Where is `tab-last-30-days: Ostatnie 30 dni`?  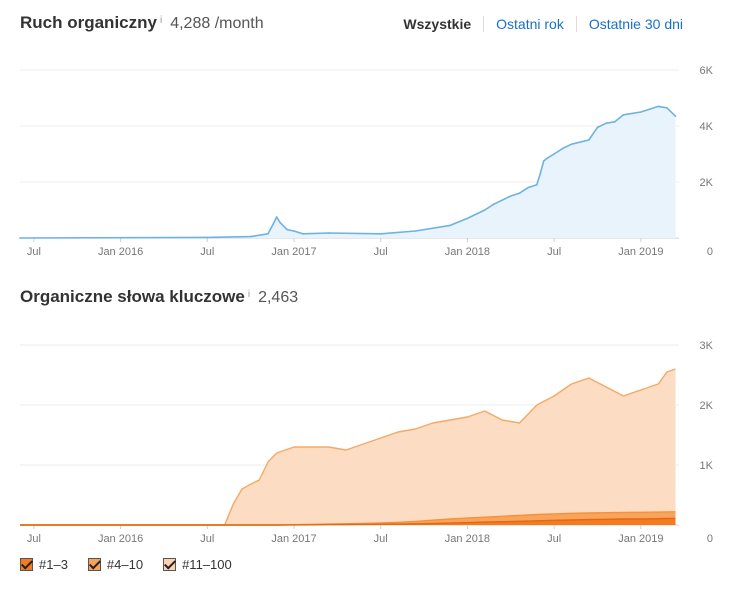 tab-last-30-days: Ostatnie 30 dni is located at coordinates (635, 24).